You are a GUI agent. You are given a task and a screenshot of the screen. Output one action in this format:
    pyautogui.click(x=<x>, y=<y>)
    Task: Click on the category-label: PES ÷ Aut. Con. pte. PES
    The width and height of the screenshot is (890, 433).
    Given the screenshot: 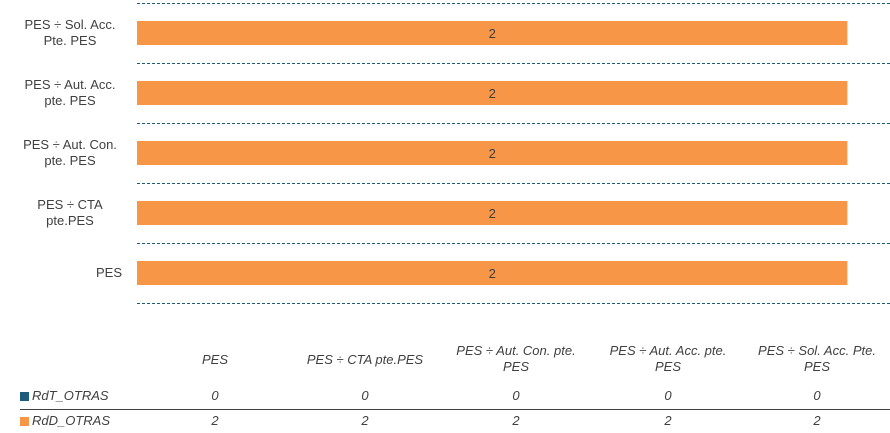 What is the action you would take?
    pyautogui.click(x=70, y=152)
    